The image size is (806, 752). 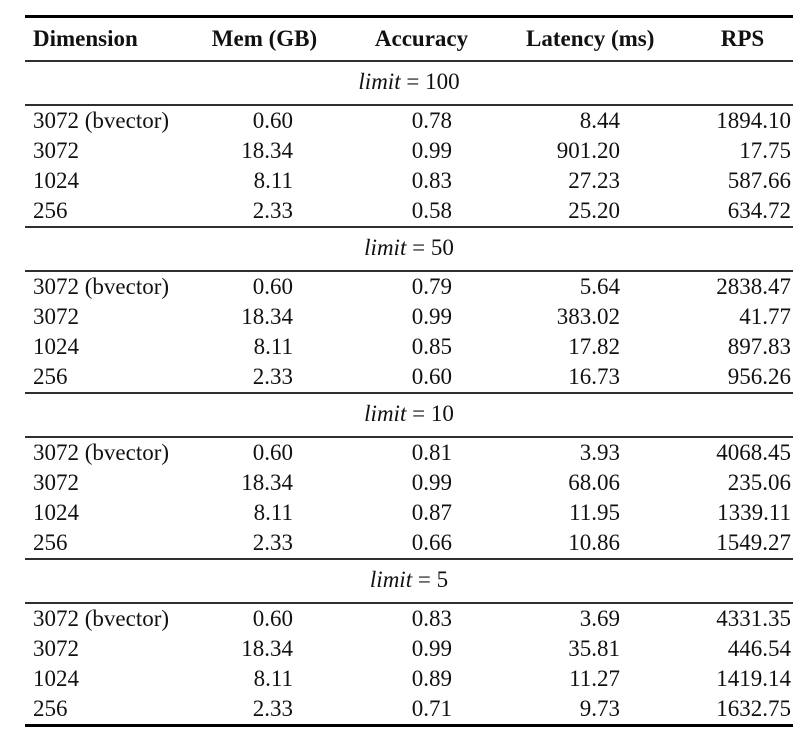 What do you see at coordinates (433, 579) in the screenshot?
I see `limit-value-label: = 5` at bounding box center [433, 579].